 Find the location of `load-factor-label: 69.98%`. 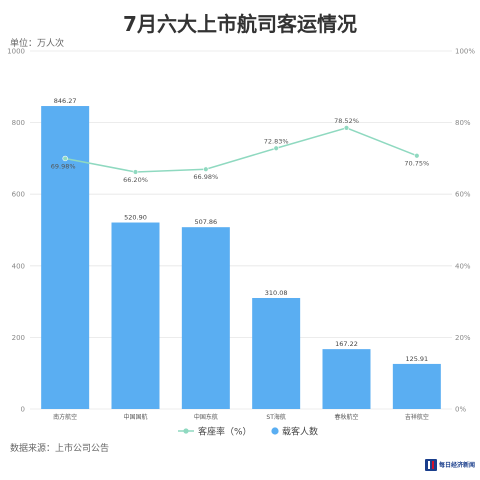

load-factor-label: 69.98% is located at coordinates (63, 166).